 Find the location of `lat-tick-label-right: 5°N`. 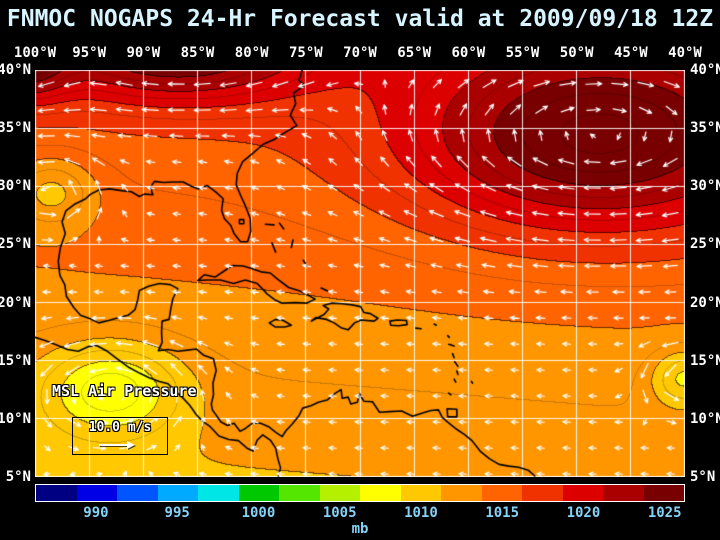

lat-tick-label-right: 5°N is located at coordinates (703, 477).